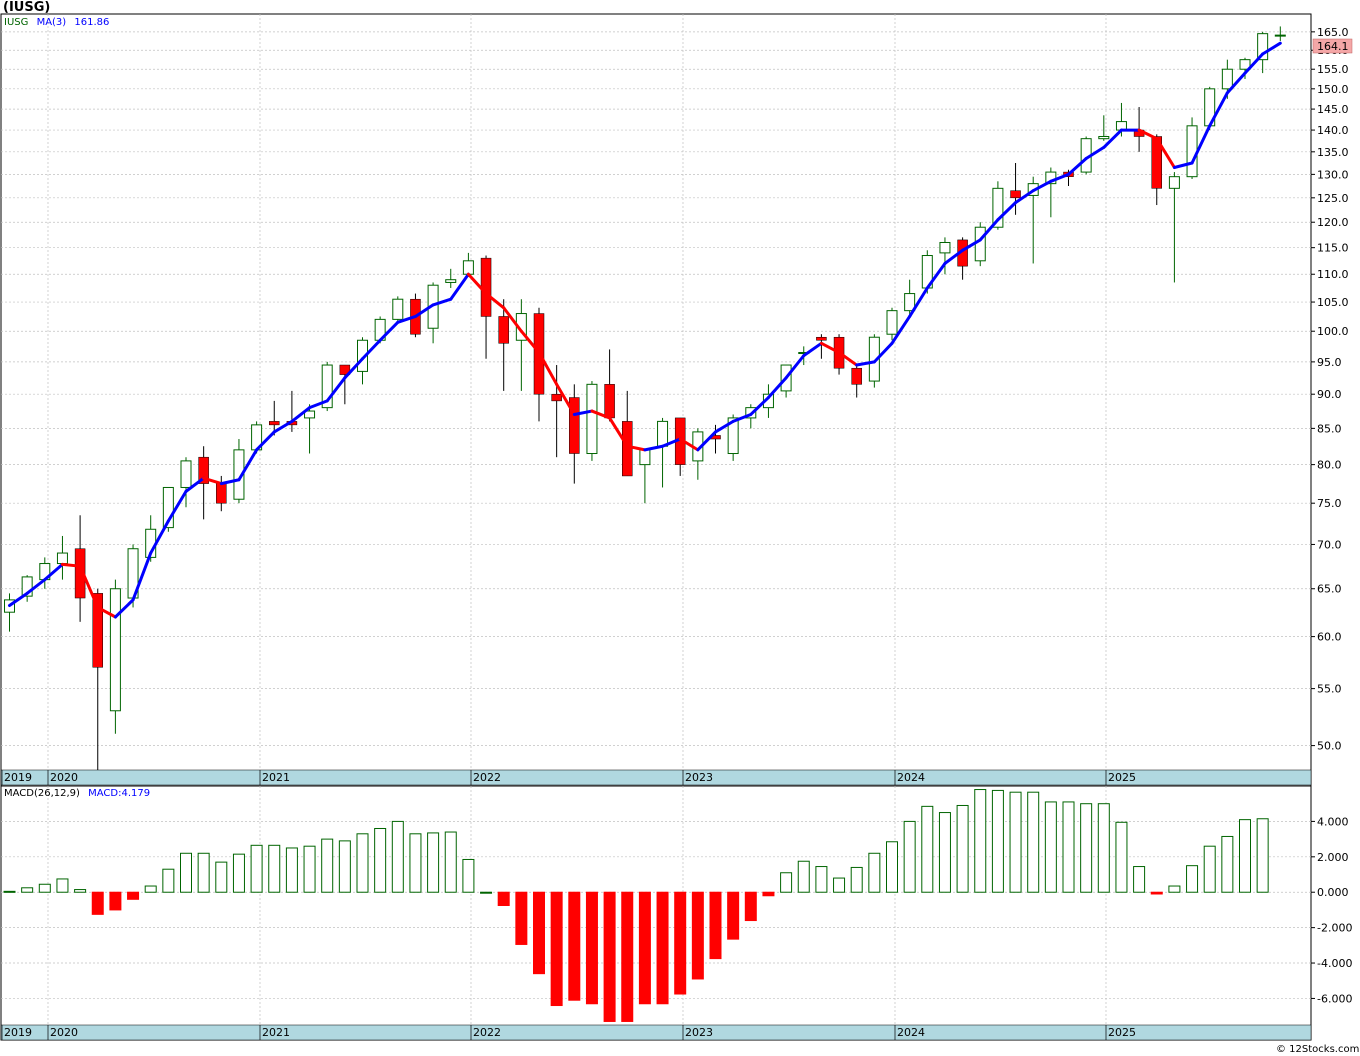 This screenshot has height=1056, width=1360. Describe the element at coordinates (1329, 689) in the screenshot. I see `price-tick-label: 55.0` at that location.